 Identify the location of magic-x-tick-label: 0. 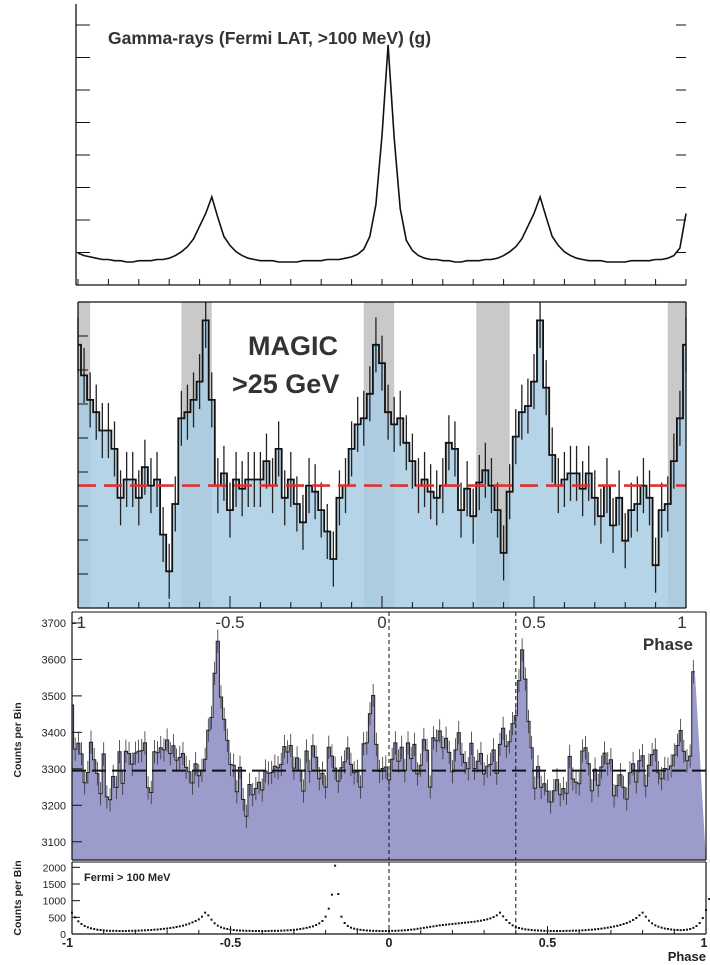
(381, 622).